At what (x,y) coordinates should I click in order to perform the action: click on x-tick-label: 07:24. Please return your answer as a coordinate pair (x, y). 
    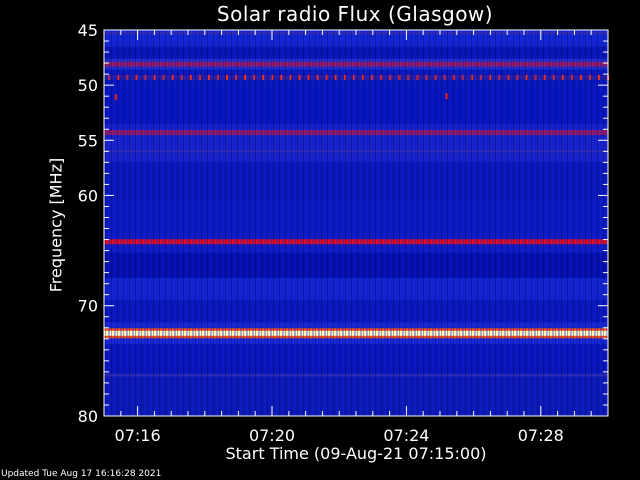
    Looking at the image, I should click on (406, 435).